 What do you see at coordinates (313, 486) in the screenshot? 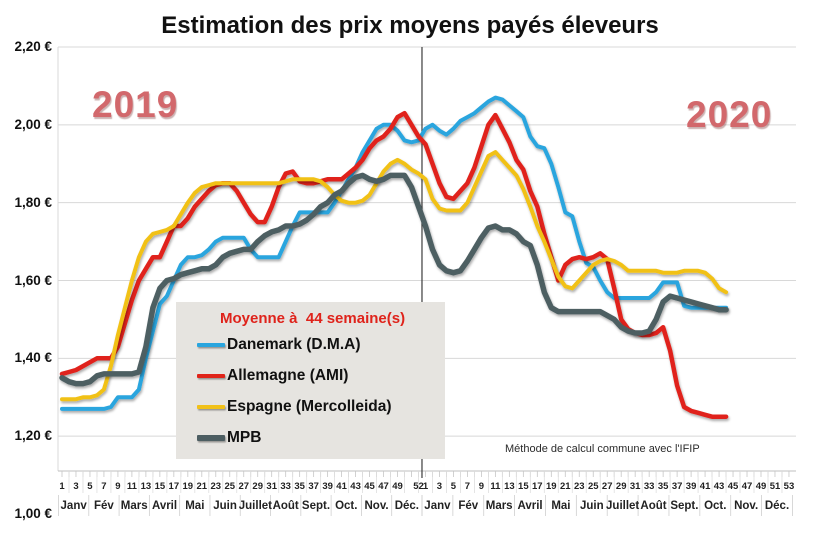
I see `svg-text: 37` at bounding box center [313, 486].